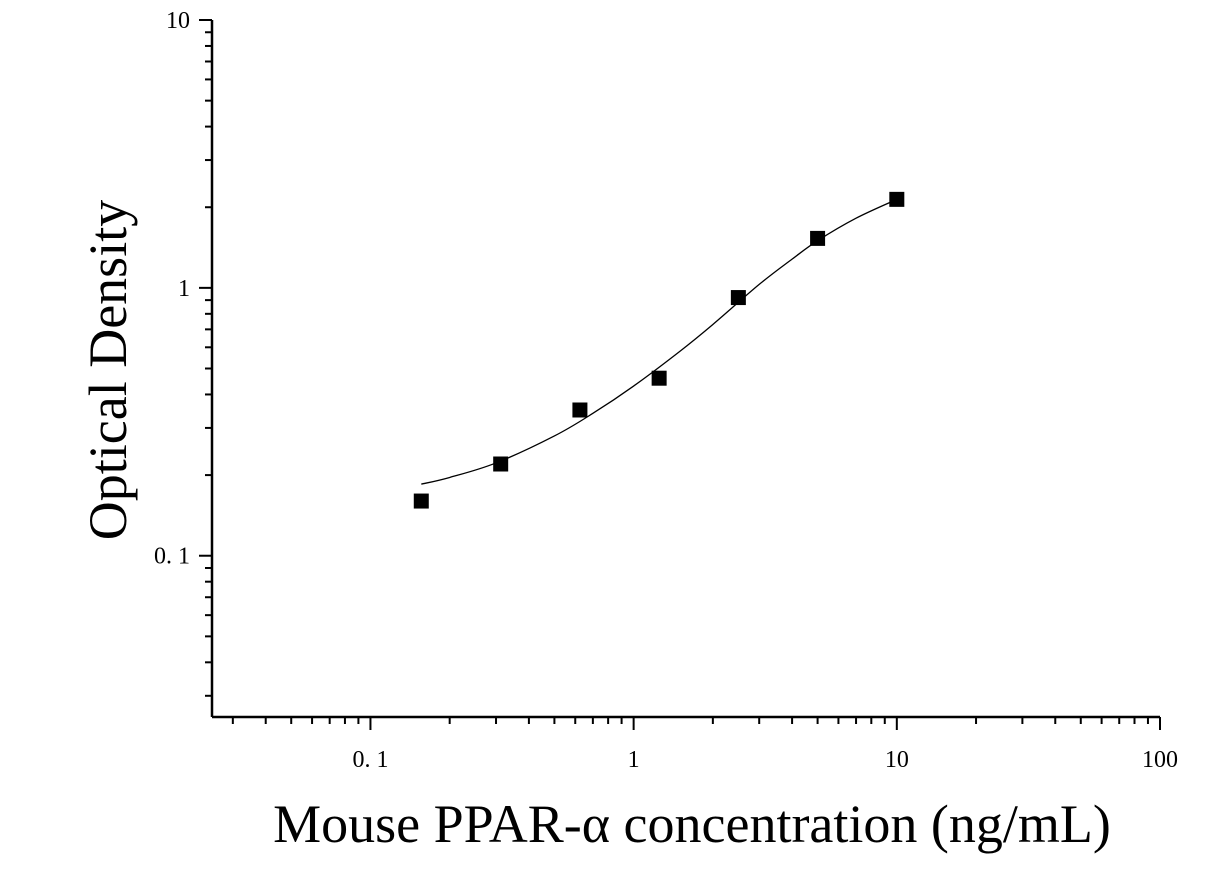 This screenshot has height=869, width=1218. What do you see at coordinates (634, 760) in the screenshot?
I see `x-tick-label: 1` at bounding box center [634, 760].